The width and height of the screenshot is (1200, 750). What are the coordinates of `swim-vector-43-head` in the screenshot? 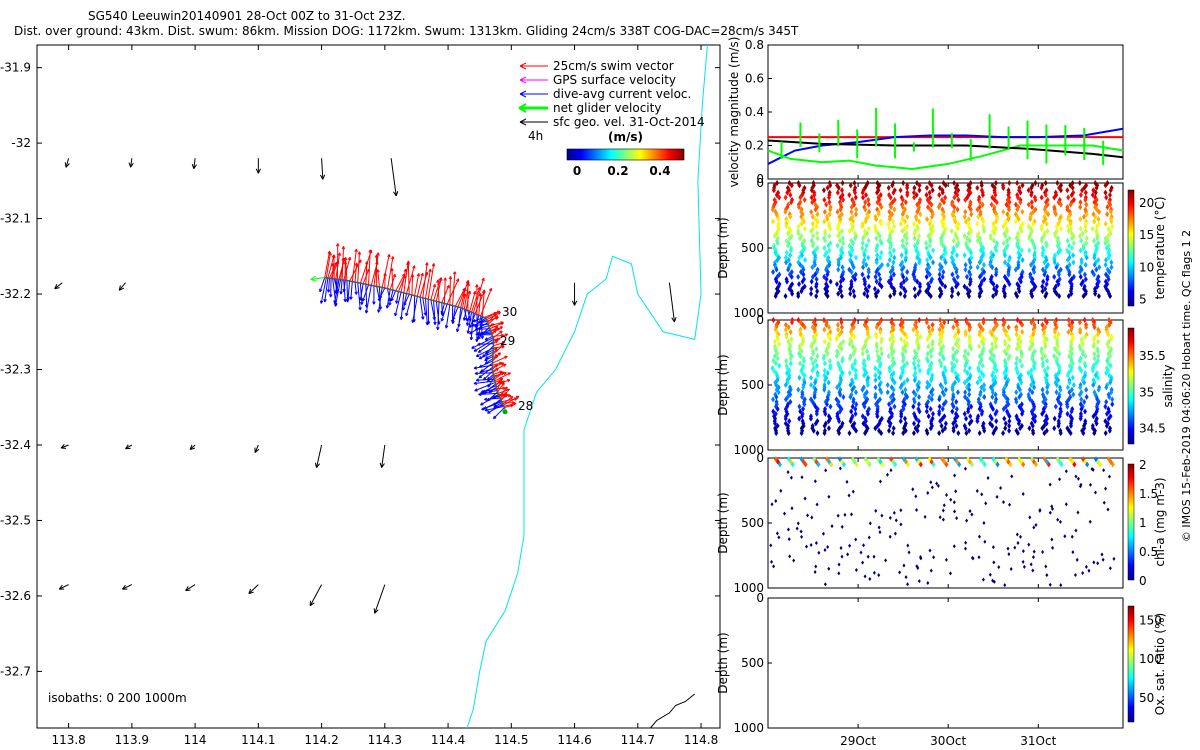 It's located at (430, 270).